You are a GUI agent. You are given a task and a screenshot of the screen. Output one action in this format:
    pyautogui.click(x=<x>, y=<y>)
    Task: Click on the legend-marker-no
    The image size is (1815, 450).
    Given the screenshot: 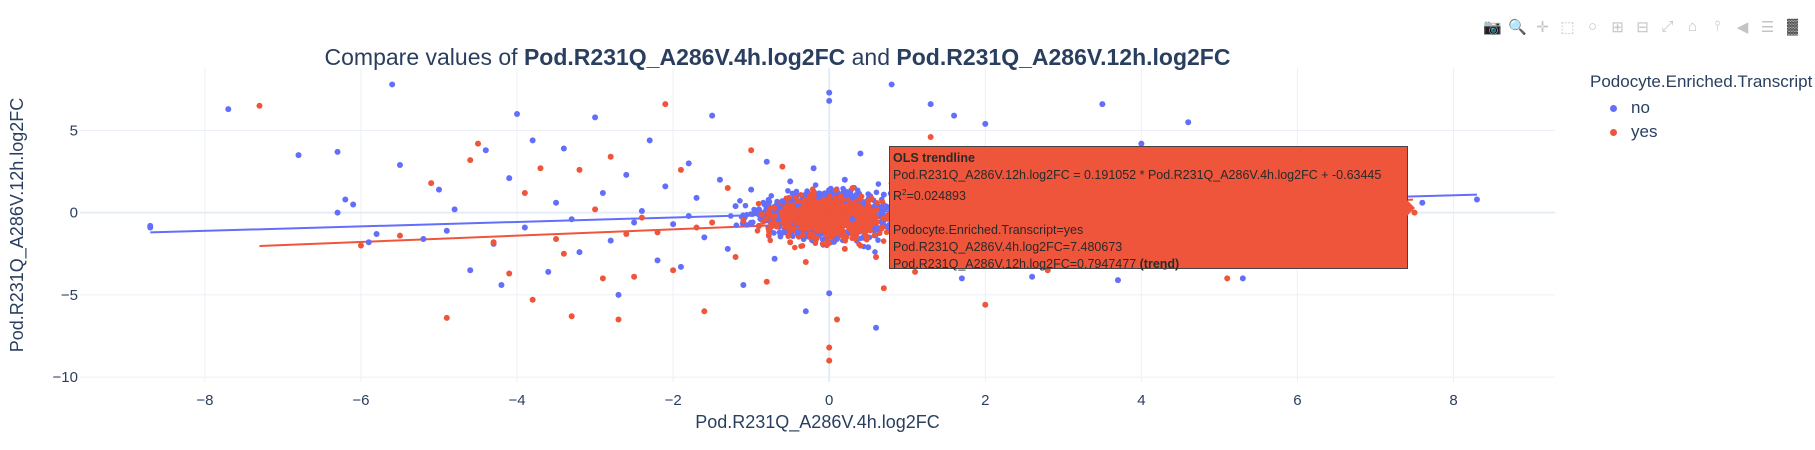 What is the action you would take?
    pyautogui.click(x=1613, y=108)
    